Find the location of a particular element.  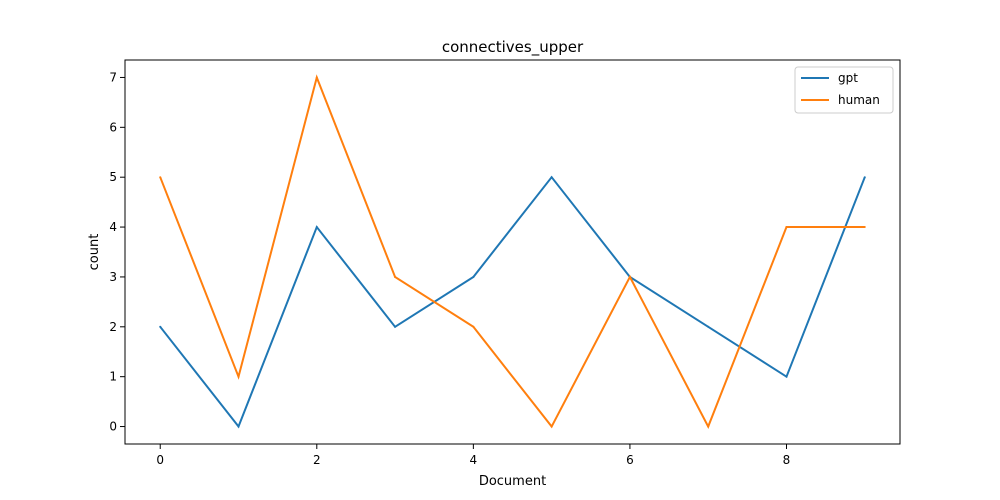

x-tick-label: 0 is located at coordinates (160, 460).